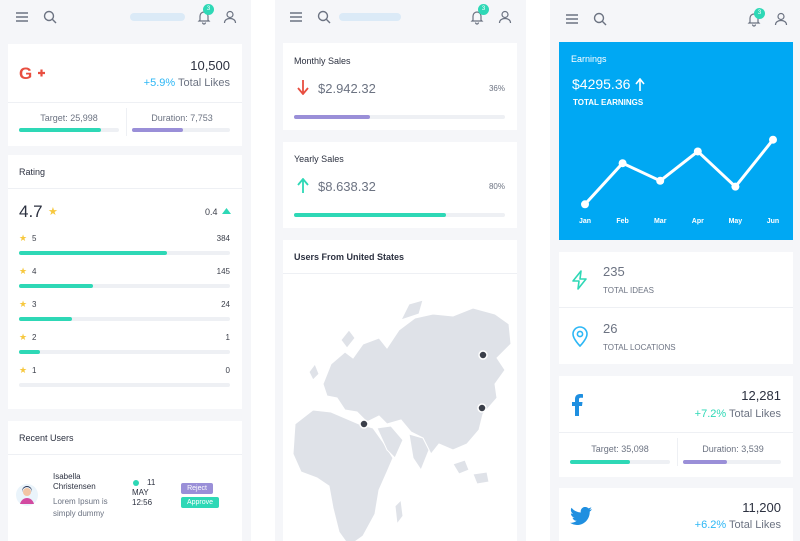 Image resolution: width=800 pixels, height=541 pixels. Describe the element at coordinates (159, 83) in the screenshot. I see `likes-change: +5.9%` at that location.